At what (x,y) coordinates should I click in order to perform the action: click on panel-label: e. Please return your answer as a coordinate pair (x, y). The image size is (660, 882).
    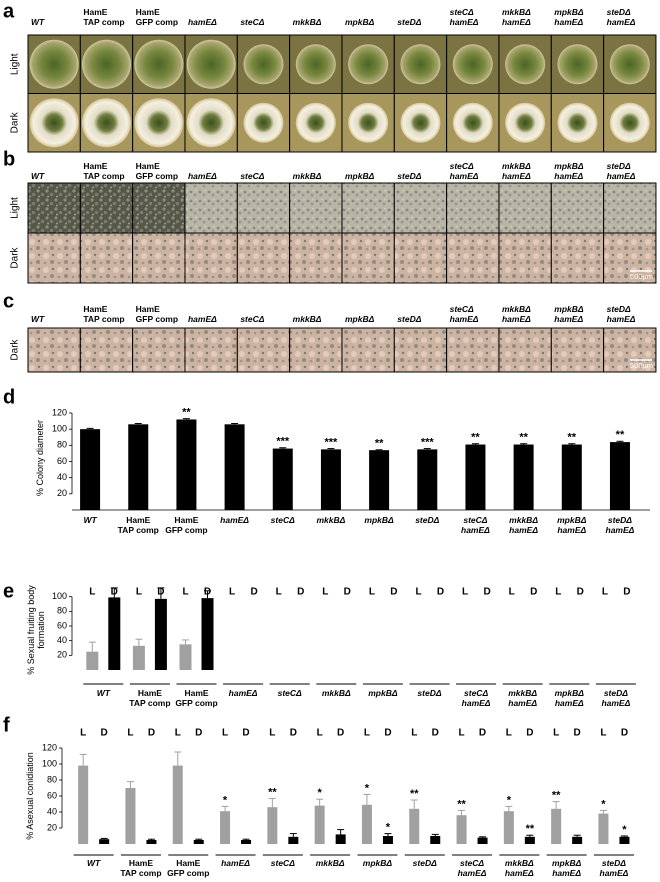
    Looking at the image, I should click on (8, 591).